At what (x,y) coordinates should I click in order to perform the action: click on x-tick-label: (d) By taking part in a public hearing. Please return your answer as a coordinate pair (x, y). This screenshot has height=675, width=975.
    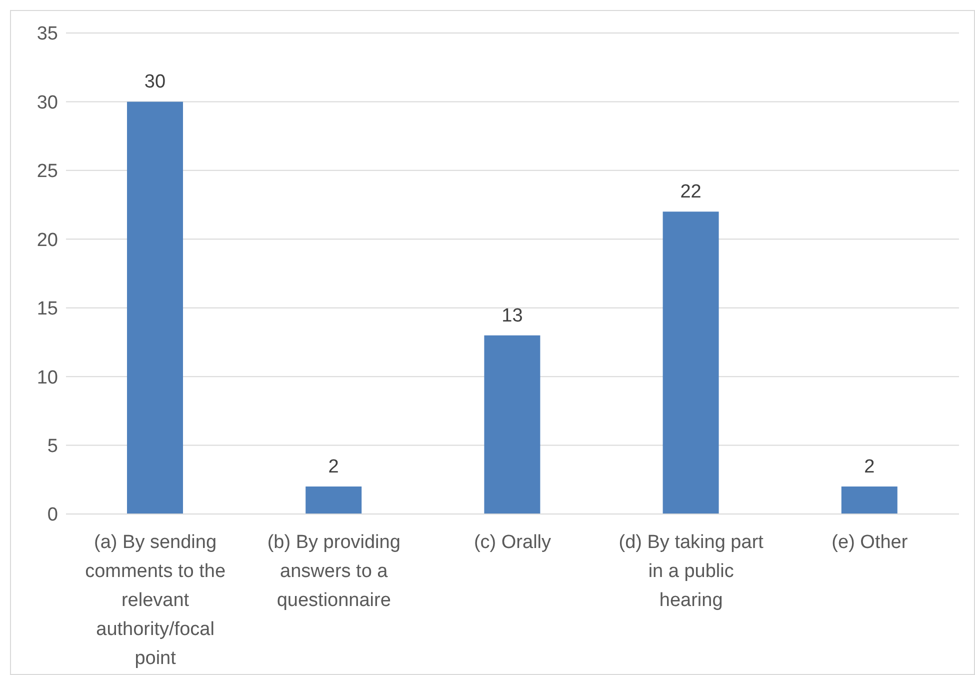
    Looking at the image, I should click on (691, 571).